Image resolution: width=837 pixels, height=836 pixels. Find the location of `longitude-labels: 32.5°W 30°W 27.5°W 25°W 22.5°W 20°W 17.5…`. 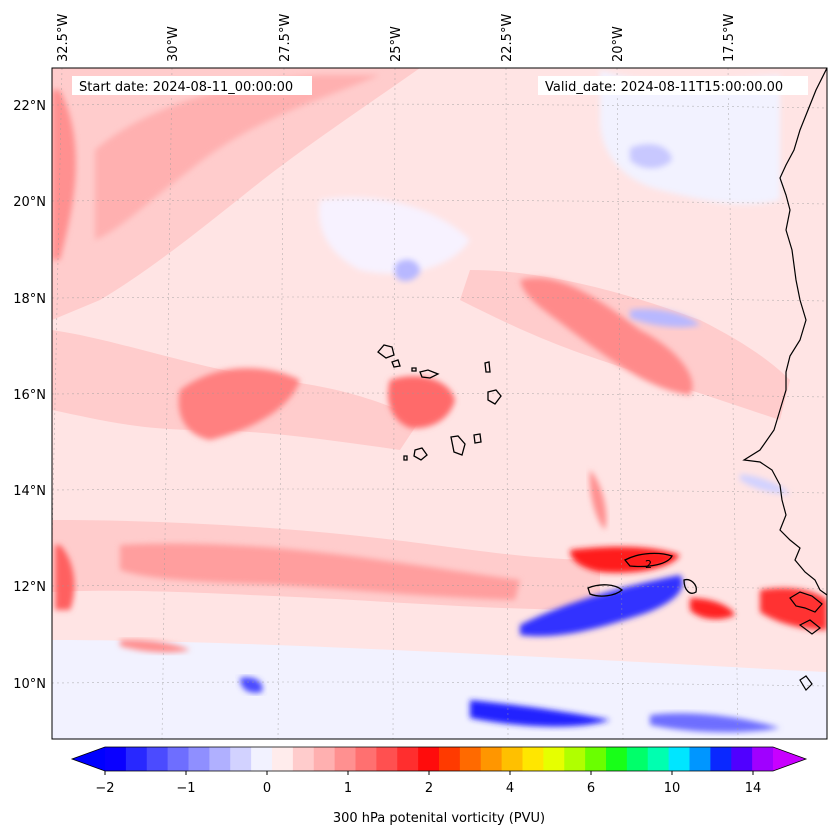

longitude-labels: 32.5°W 30°W 27.5°W 25°W 22.5°W 20°W 17.5… is located at coordinates (396, 38).